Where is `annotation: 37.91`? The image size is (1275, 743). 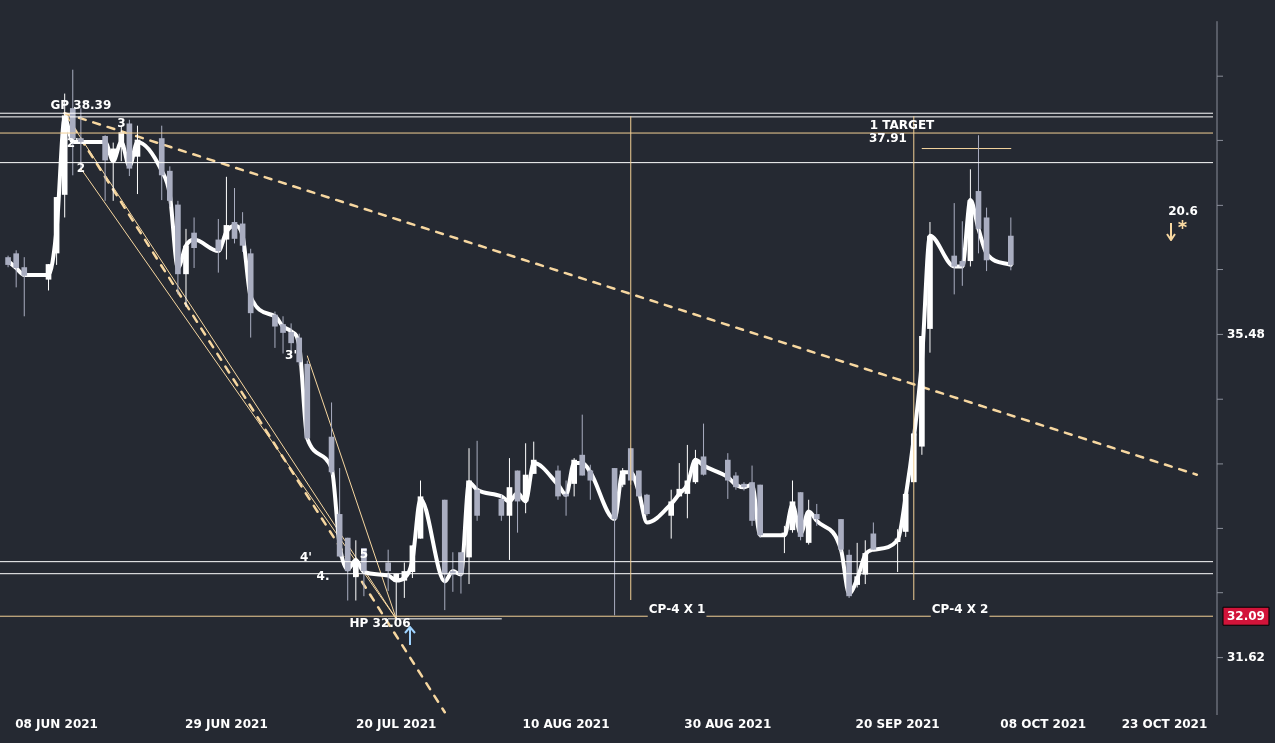 annotation: 37.91 is located at coordinates (888, 138).